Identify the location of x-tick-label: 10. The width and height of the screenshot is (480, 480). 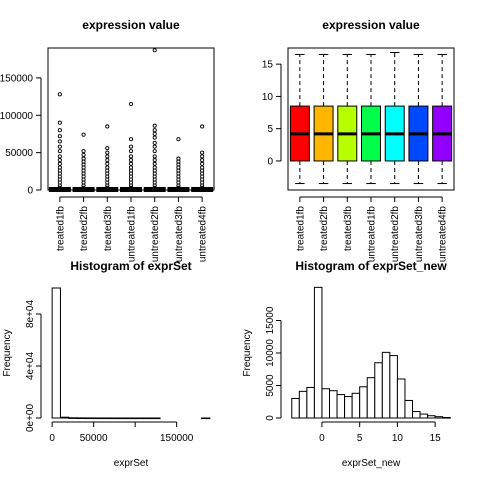
(398, 438).